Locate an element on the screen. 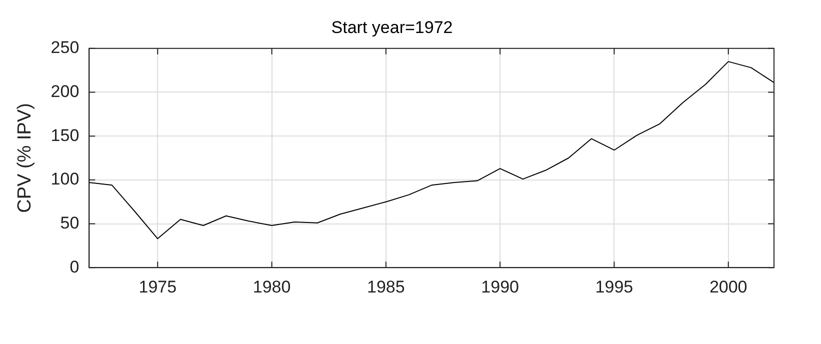 Image resolution: width=821 pixels, height=344 pixels. x-tick-label: 1995 is located at coordinates (614, 286).